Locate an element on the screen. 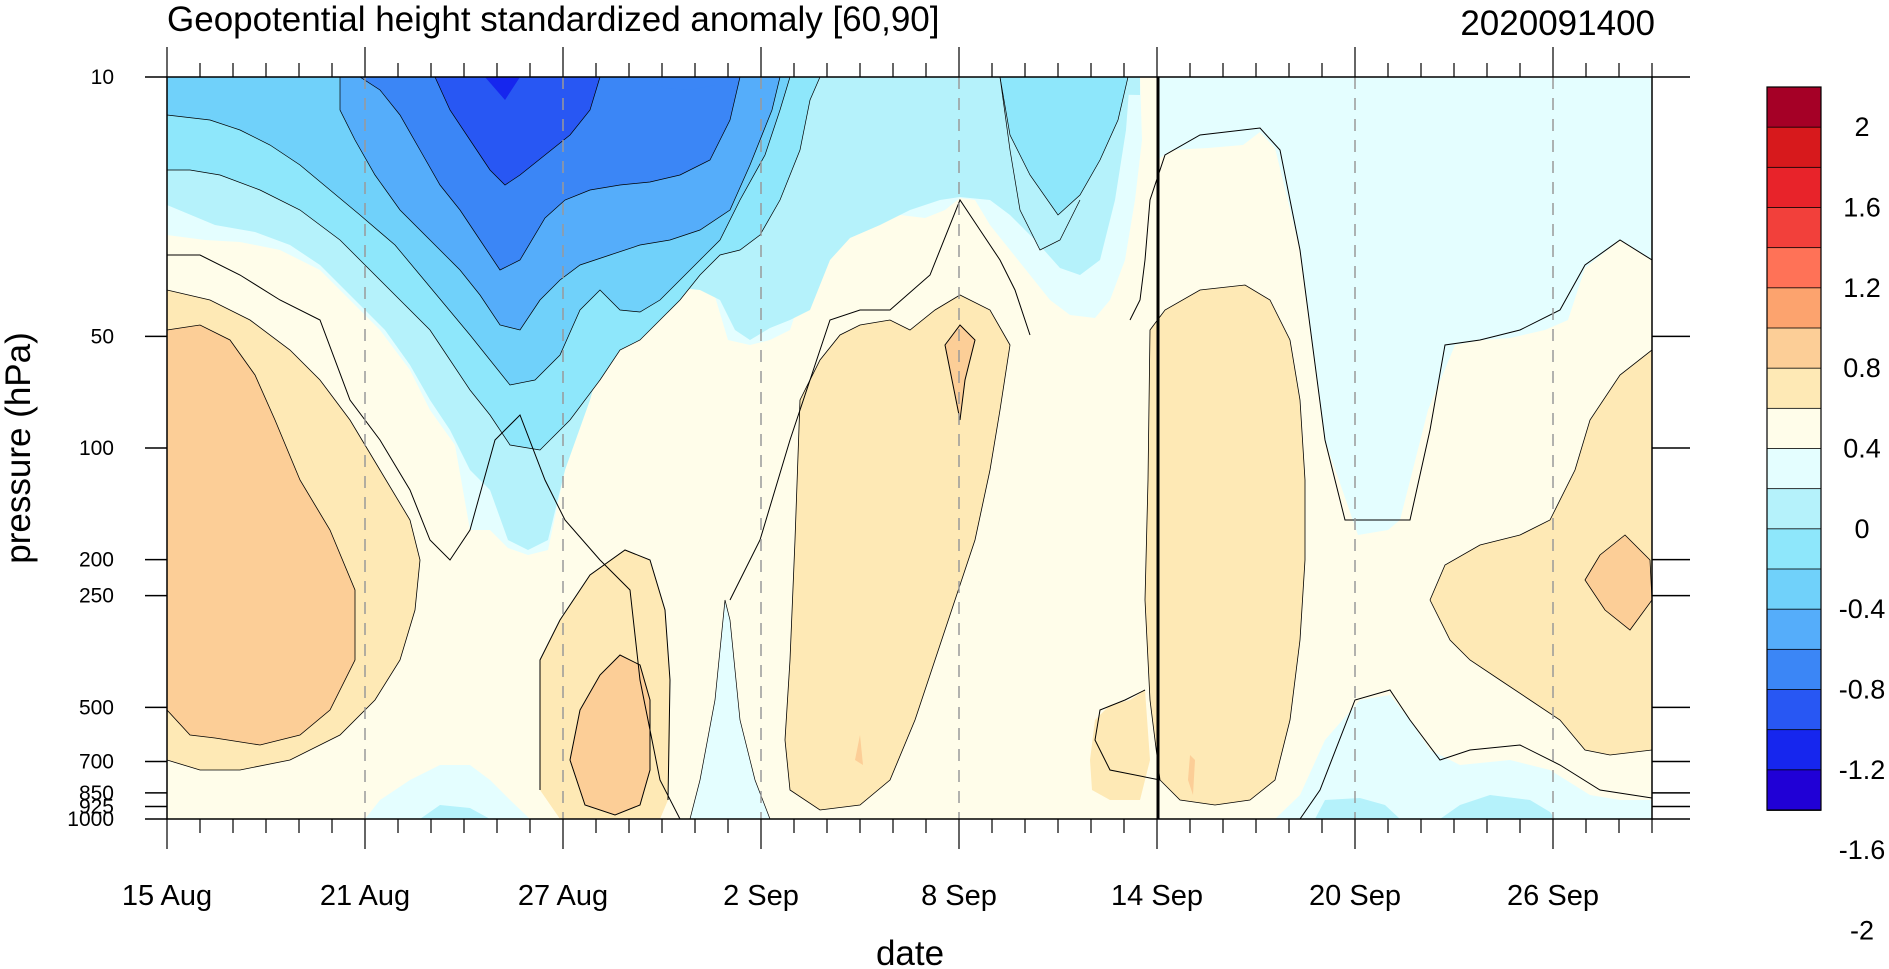  contour-level-pos-0.4-right is located at coordinates (1618, 582).